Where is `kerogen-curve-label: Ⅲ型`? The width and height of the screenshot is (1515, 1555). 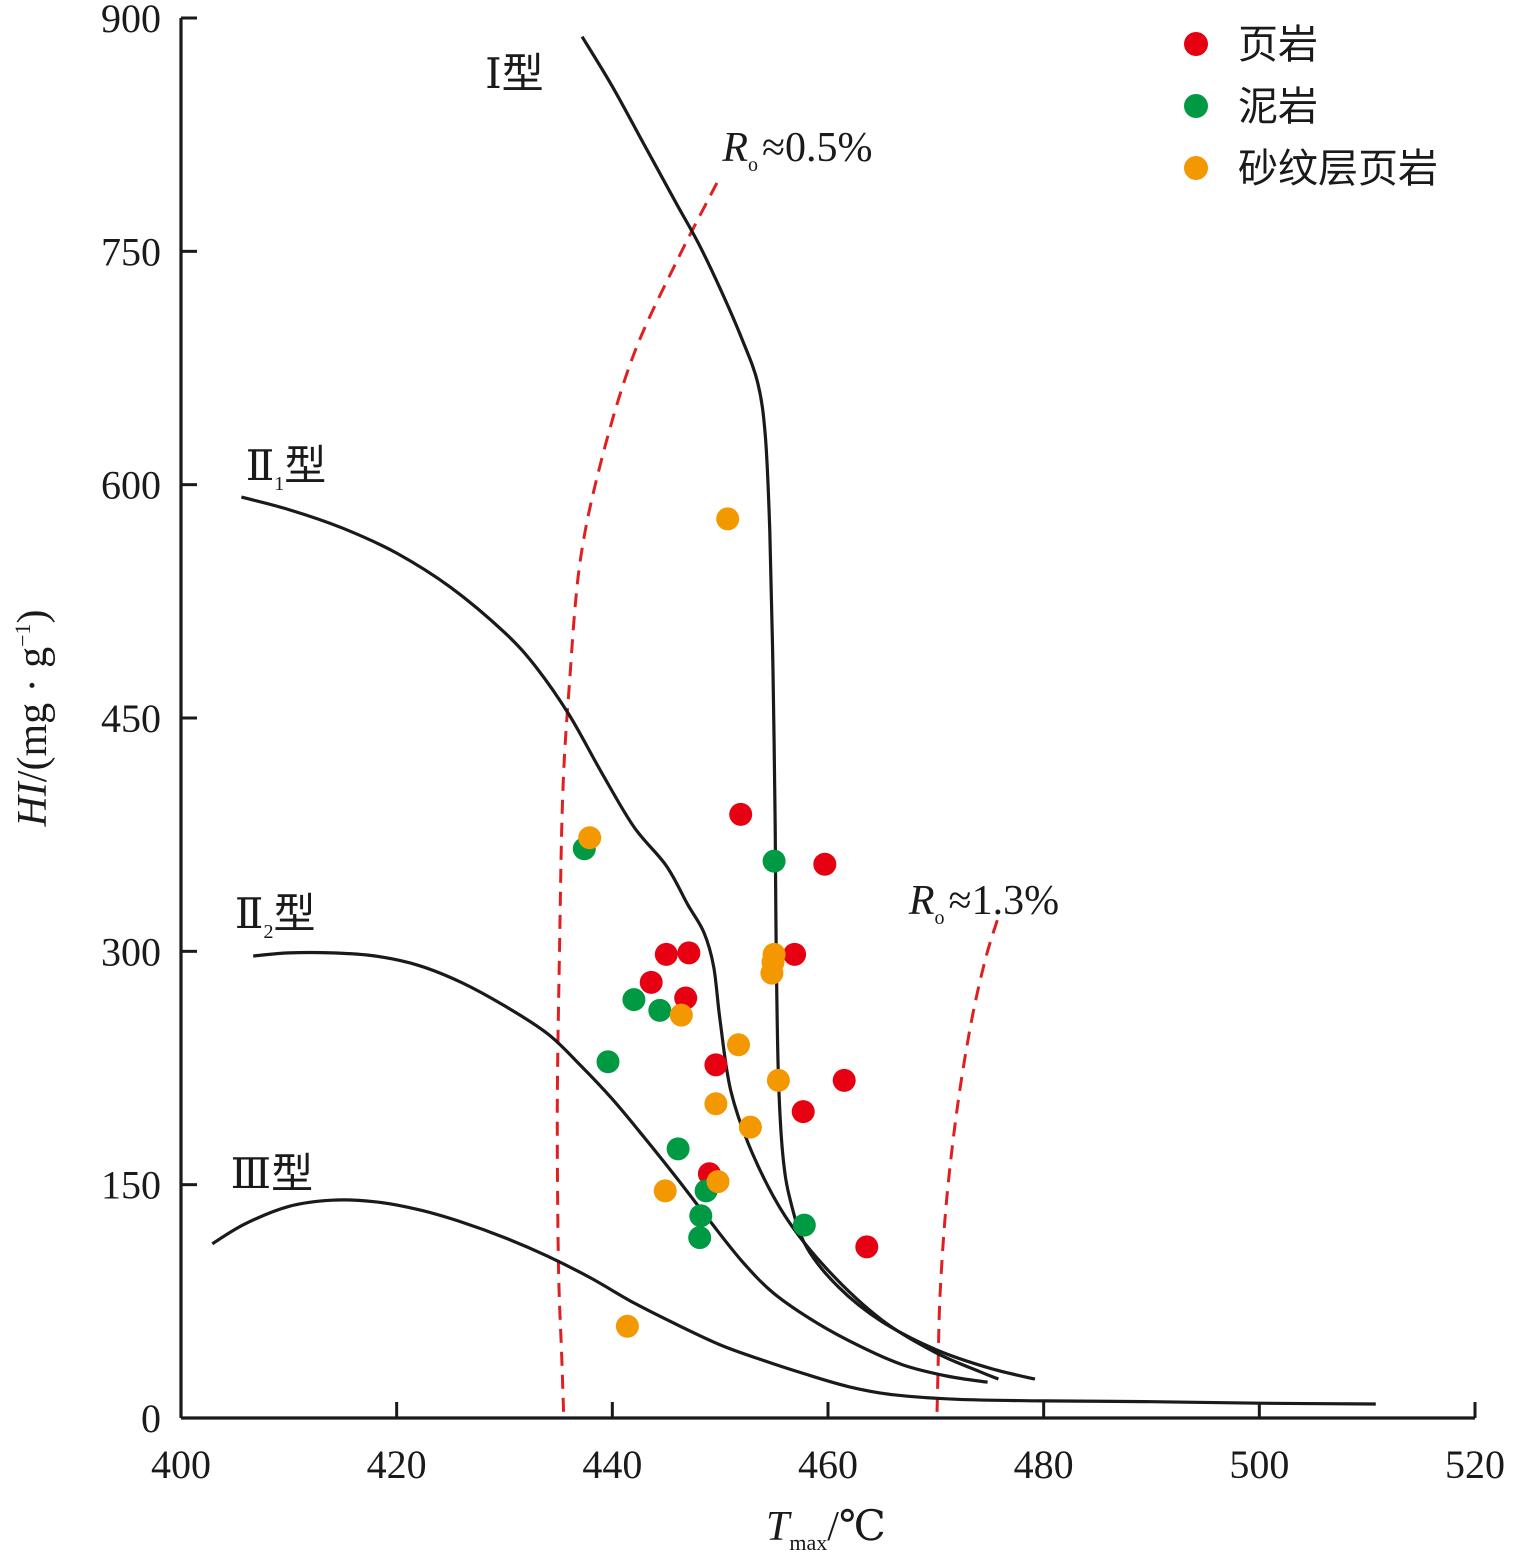
kerogen-curve-label: Ⅲ型 is located at coordinates (272, 1175).